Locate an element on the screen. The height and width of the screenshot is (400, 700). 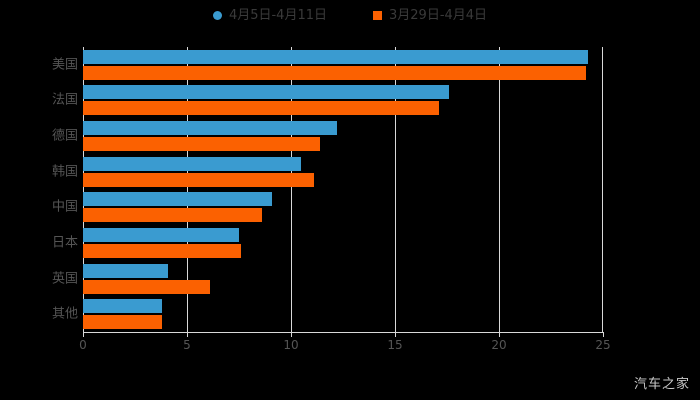
y-axis-category-label: 日本 is located at coordinates (64, 243).